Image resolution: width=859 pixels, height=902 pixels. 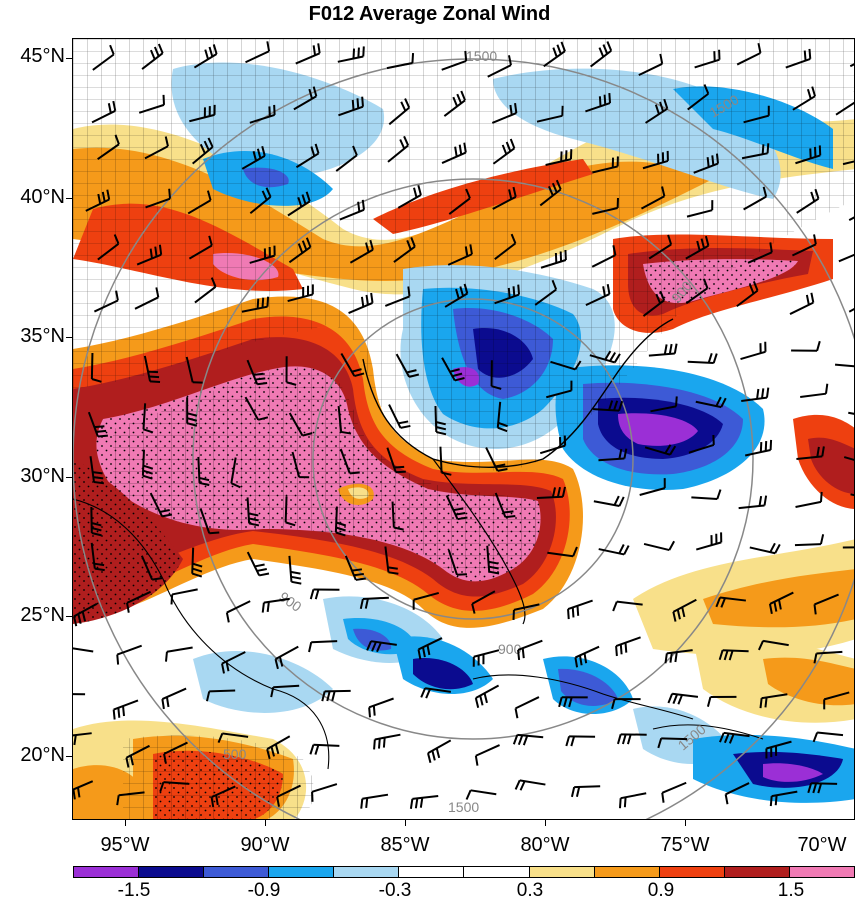 What do you see at coordinates (42, 476) in the screenshot?
I see `lat-label-30: 30°N` at bounding box center [42, 476].